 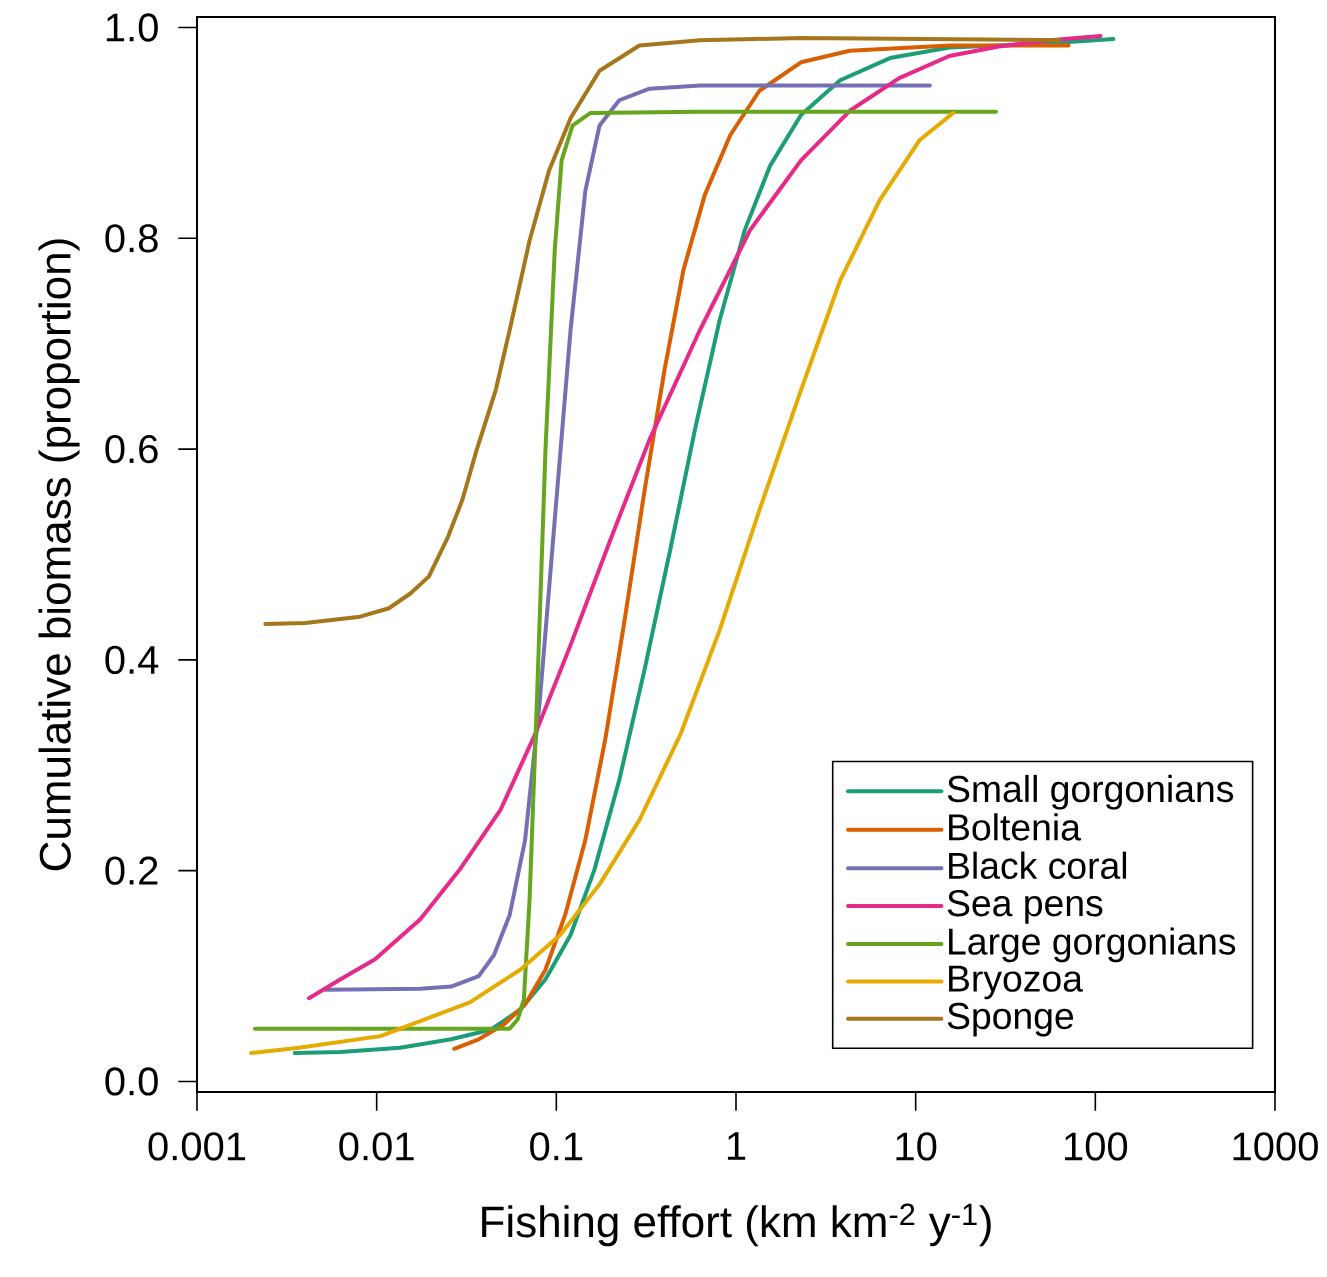 I want to click on x-tick-label: 10, so click(x=916, y=1146).